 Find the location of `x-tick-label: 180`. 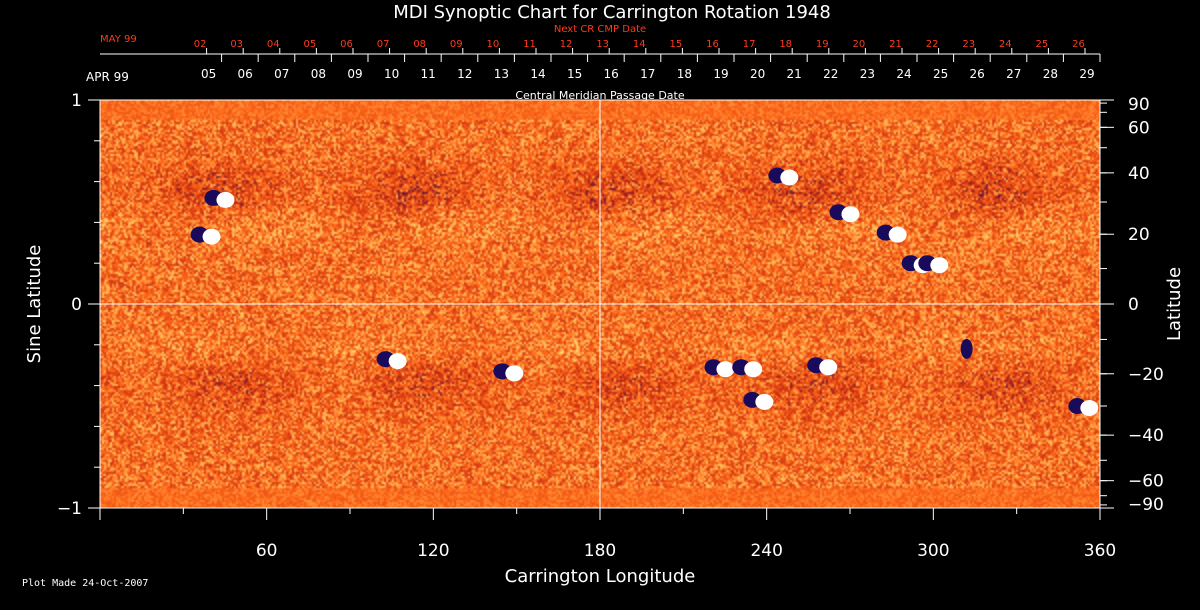

x-tick-label: 180 is located at coordinates (600, 551).